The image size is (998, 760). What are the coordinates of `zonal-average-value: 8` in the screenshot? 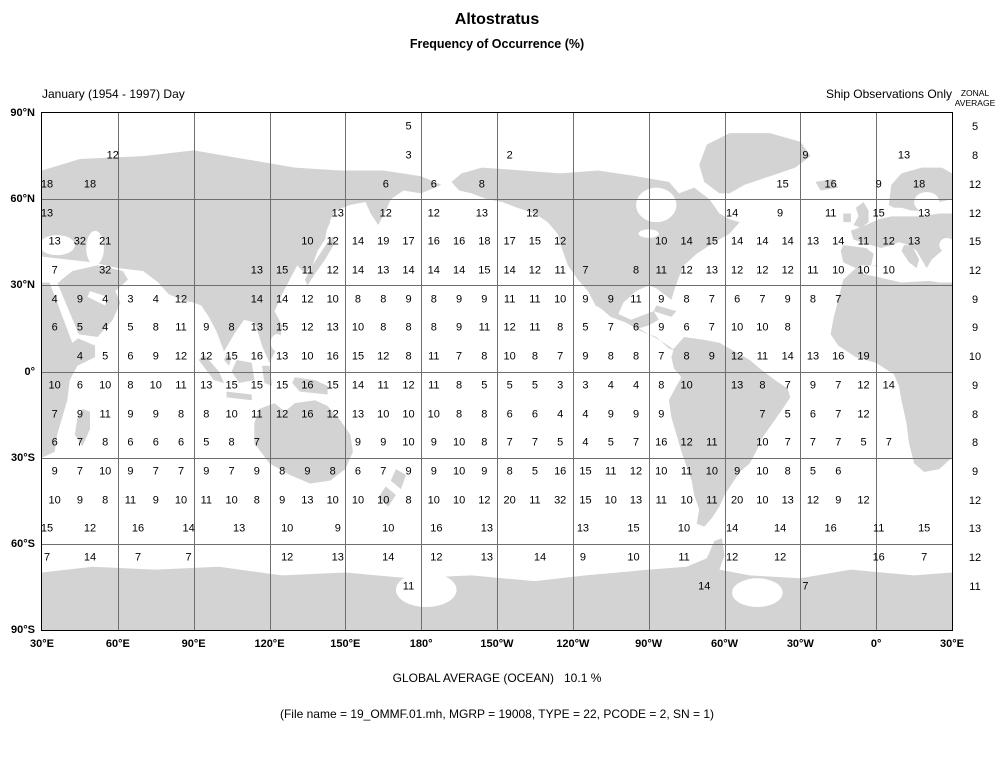 It's located at (975, 443).